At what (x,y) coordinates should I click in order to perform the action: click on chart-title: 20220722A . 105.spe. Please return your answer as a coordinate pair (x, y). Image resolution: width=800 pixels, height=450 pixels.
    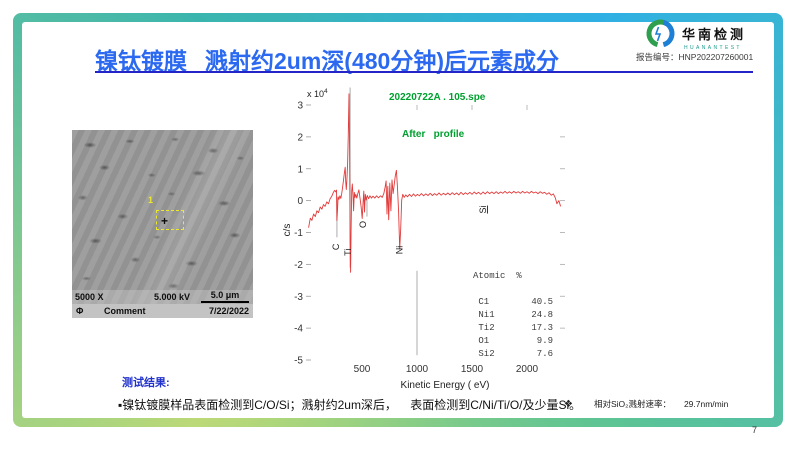
    Looking at the image, I should click on (437, 97).